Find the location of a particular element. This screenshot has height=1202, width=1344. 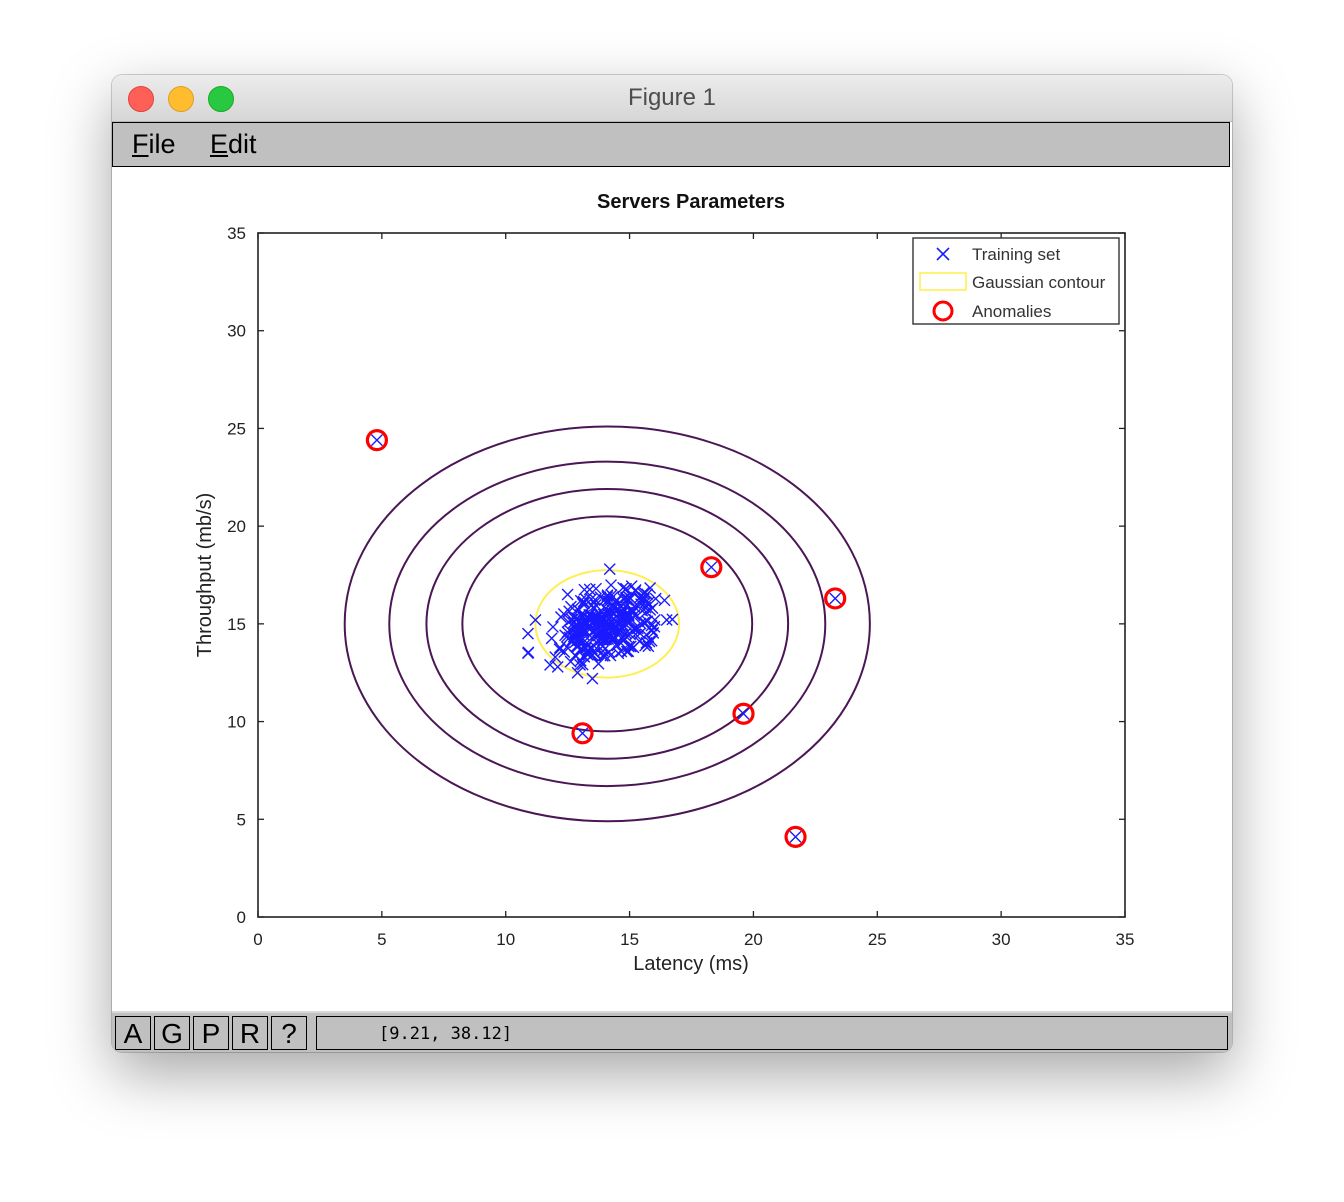

x-tick-label: 0 is located at coordinates (257, 939).